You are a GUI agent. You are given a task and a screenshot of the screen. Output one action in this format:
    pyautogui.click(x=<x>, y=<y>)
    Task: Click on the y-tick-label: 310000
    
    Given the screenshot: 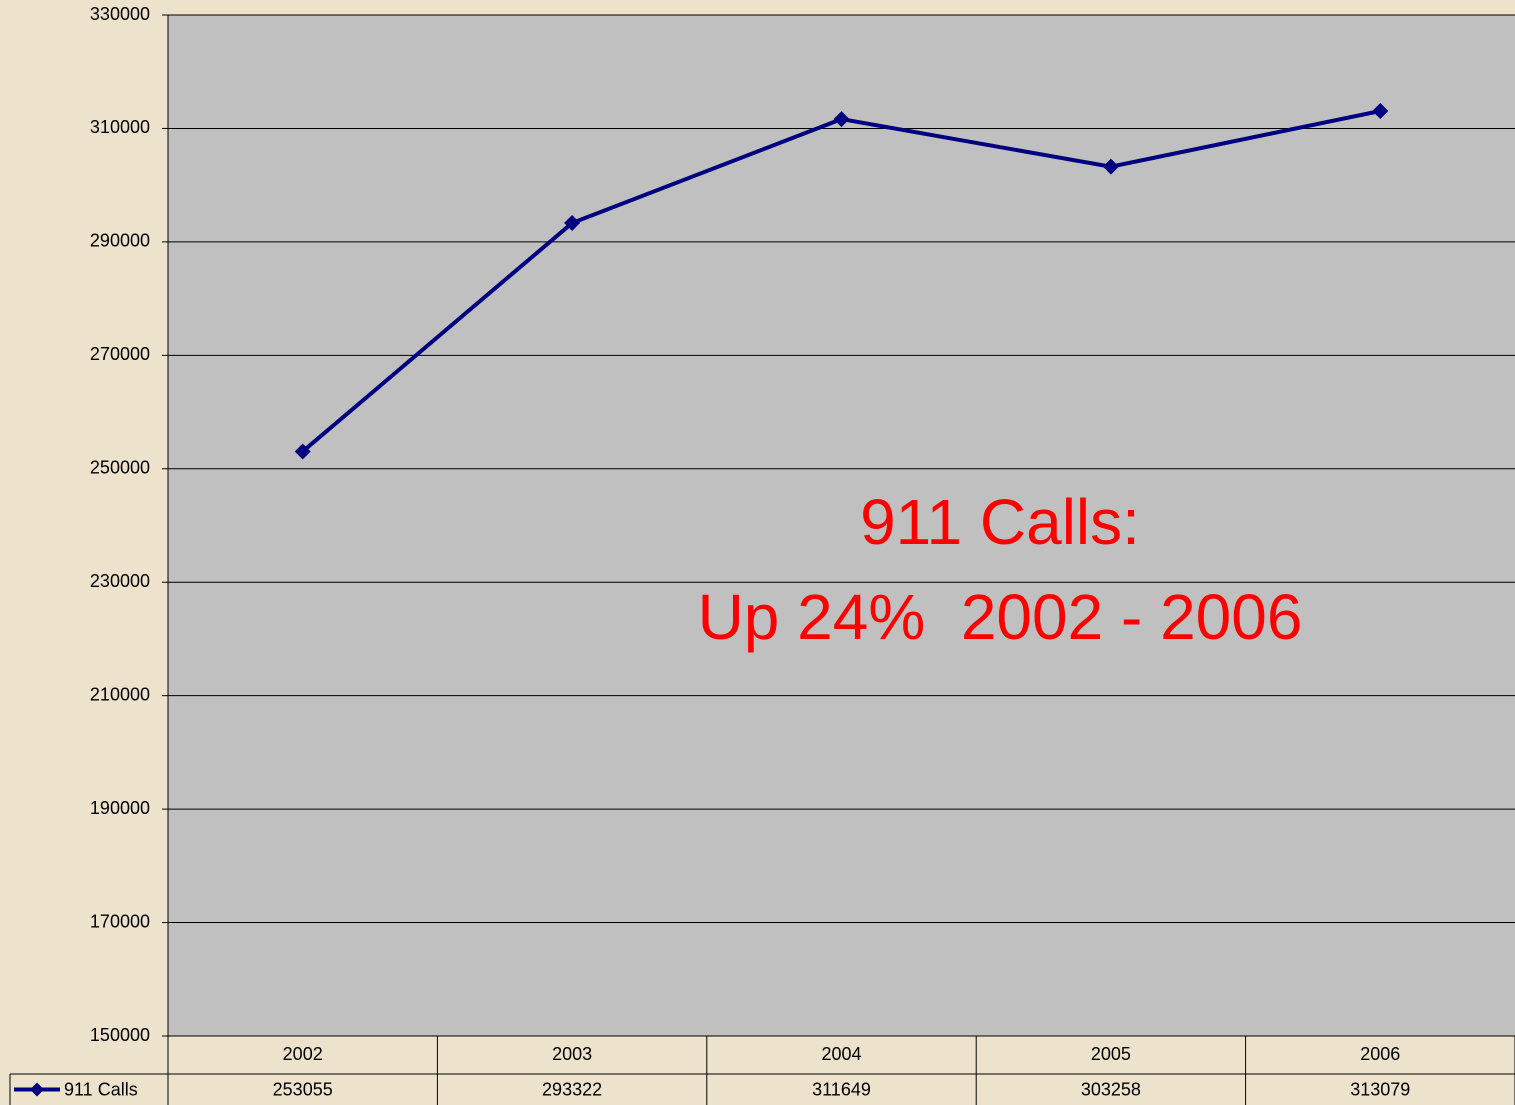 What is the action you would take?
    pyautogui.click(x=120, y=127)
    